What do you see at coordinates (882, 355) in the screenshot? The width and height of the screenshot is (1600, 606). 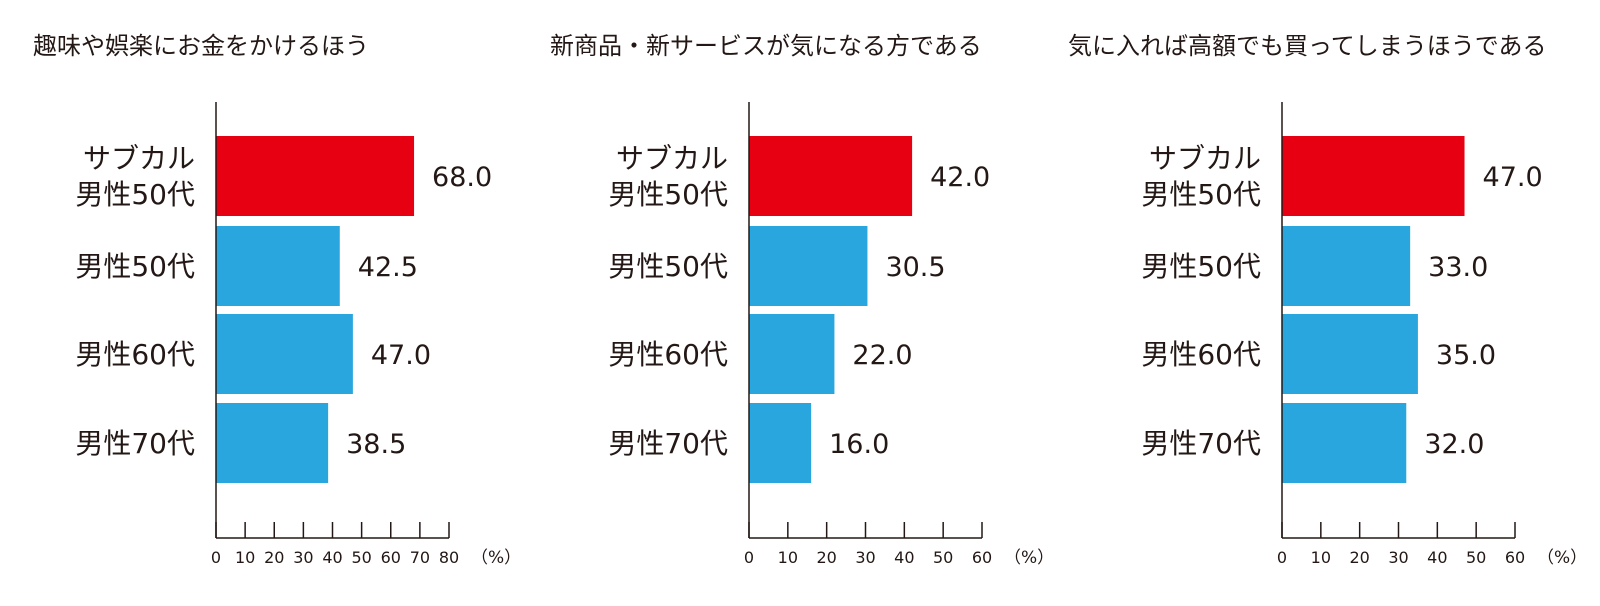 I see `value-label-2: 22.0` at bounding box center [882, 355].